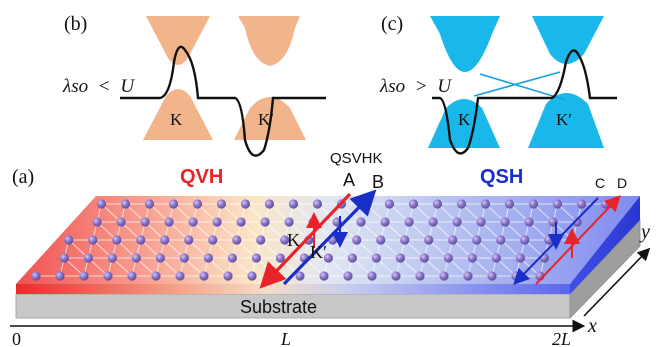 The image size is (656, 347). I want to click on tick-label-0: 0, so click(16, 338).